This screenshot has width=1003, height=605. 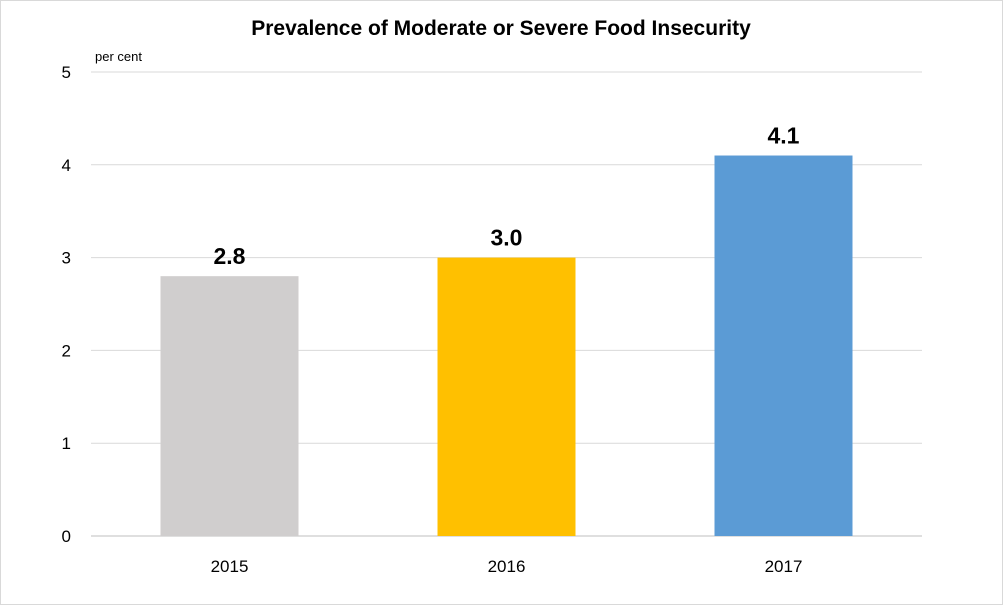 What do you see at coordinates (230, 566) in the screenshot?
I see `x-tick-label: 2015` at bounding box center [230, 566].